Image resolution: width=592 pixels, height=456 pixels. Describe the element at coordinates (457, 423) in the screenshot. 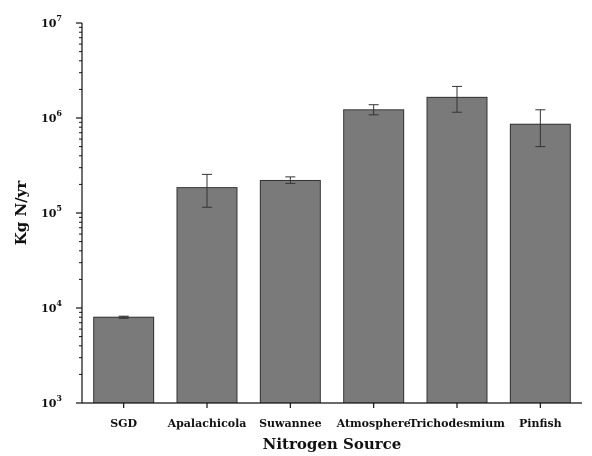

I see `x-tick-label: Trichodesmium` at that location.